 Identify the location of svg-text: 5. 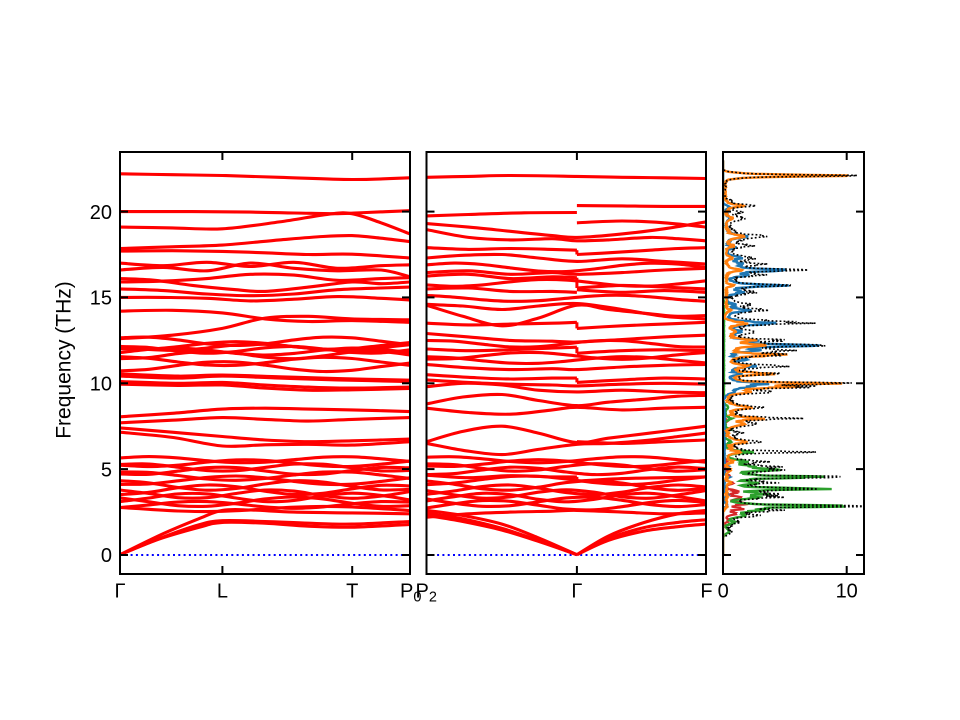
(106, 470).